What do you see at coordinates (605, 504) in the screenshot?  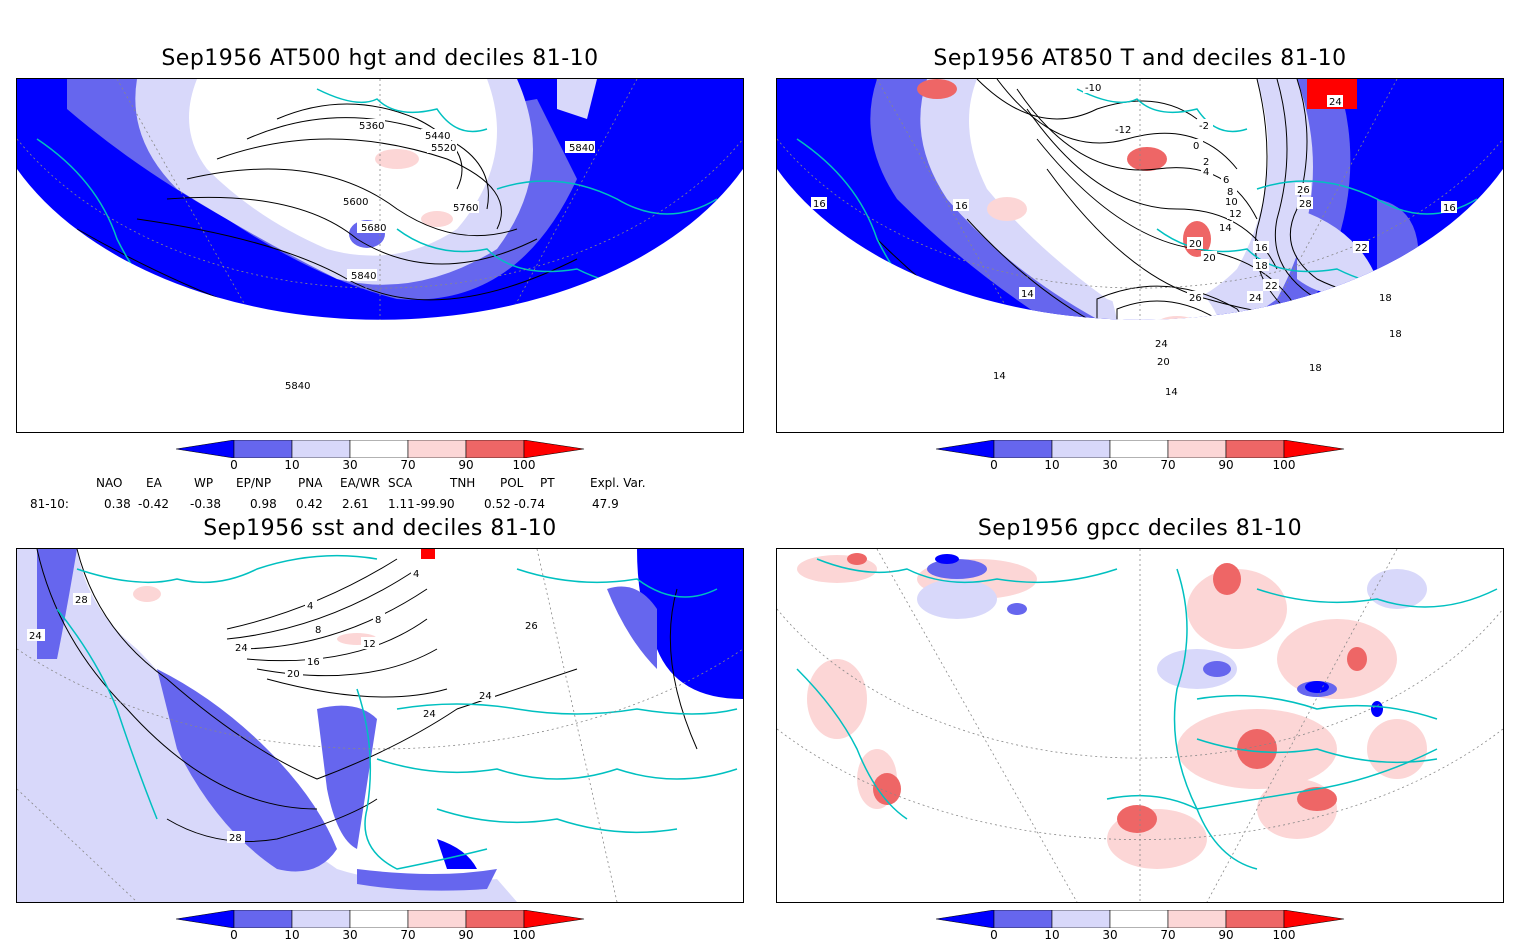 I see `index-value: 47.9` at bounding box center [605, 504].